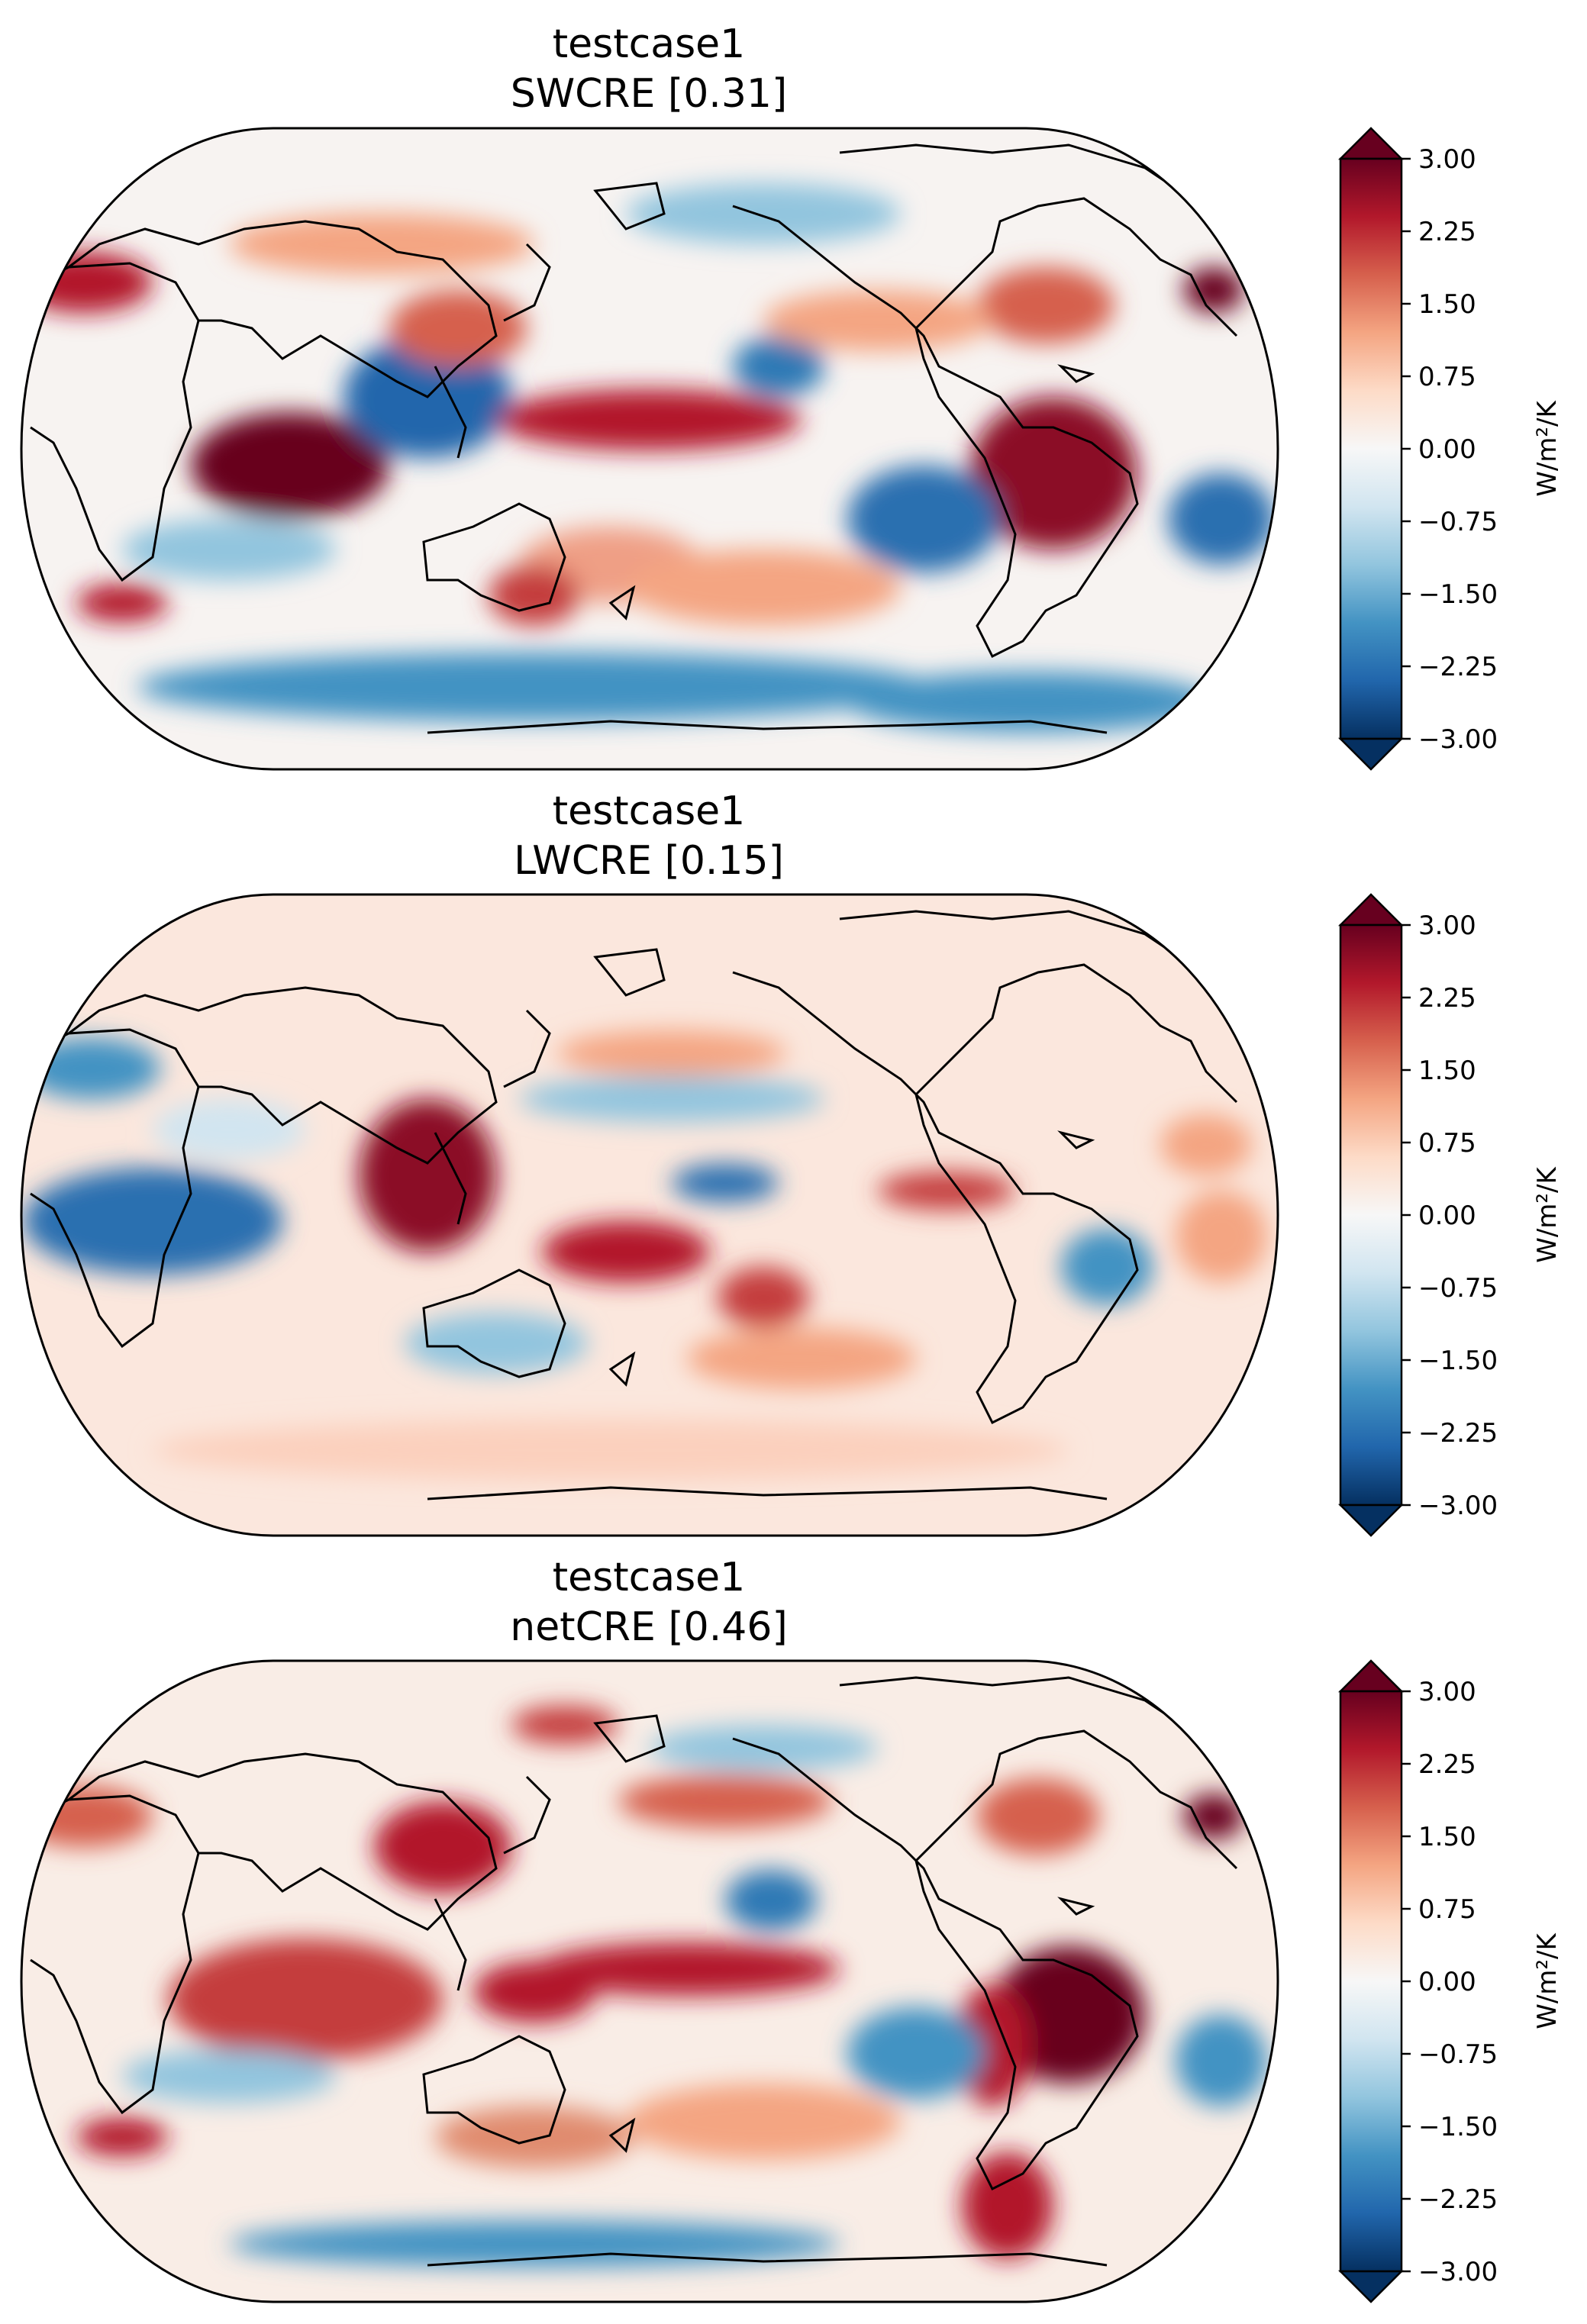 This screenshot has width=1587, height=2324. I want to click on panel-title-line2: LWCRE [0.15], so click(649, 861).